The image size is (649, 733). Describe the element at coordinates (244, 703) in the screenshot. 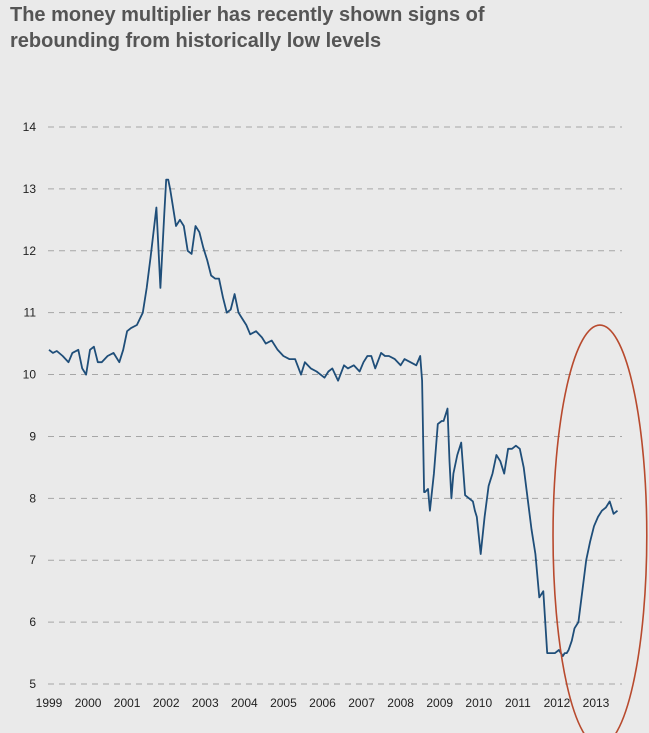

I see `x-tick-label: 2004` at that location.